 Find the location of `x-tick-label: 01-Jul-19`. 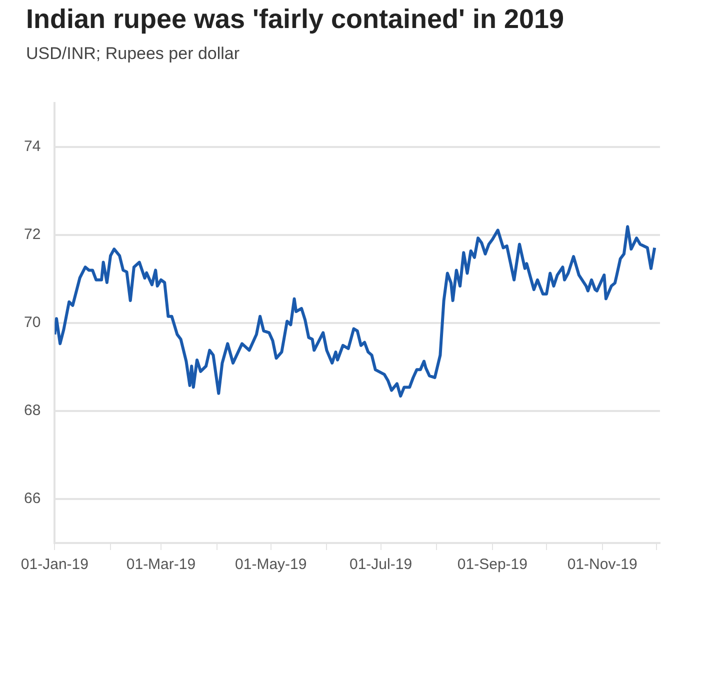

x-tick-label: 01-Jul-19 is located at coordinates (380, 565).